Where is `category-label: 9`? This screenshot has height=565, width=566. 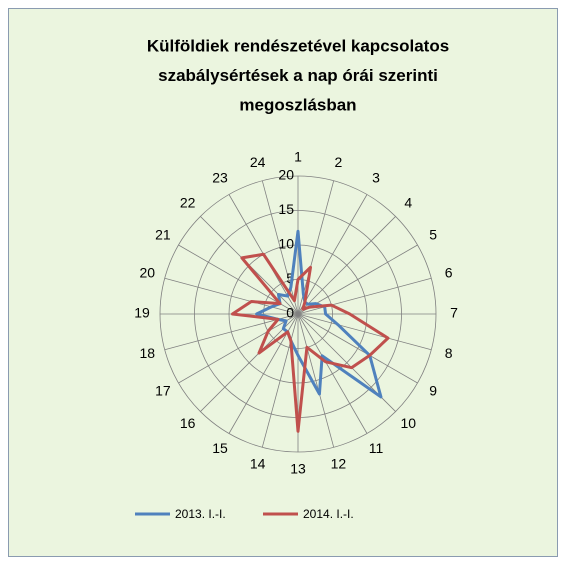
category-label: 9 is located at coordinates (433, 391).